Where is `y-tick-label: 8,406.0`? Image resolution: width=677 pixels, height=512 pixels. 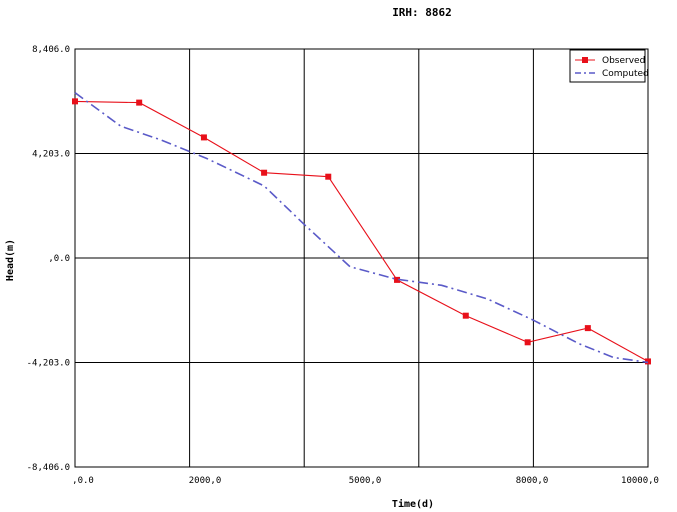
y-tick-label: 8,406.0 is located at coordinates (51, 50).